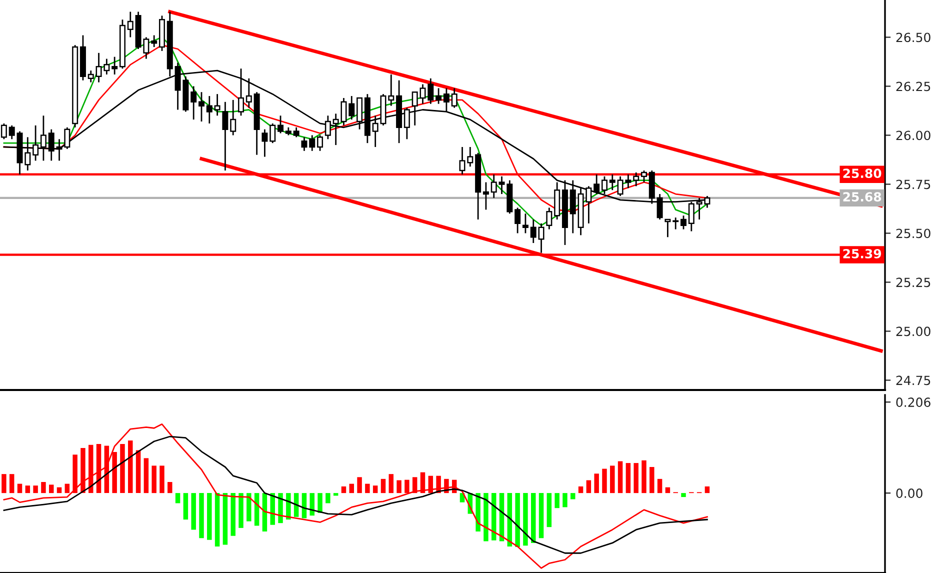  Describe the element at coordinates (913, 185) in the screenshot. I see `y-tick-label: 25.75` at that location.